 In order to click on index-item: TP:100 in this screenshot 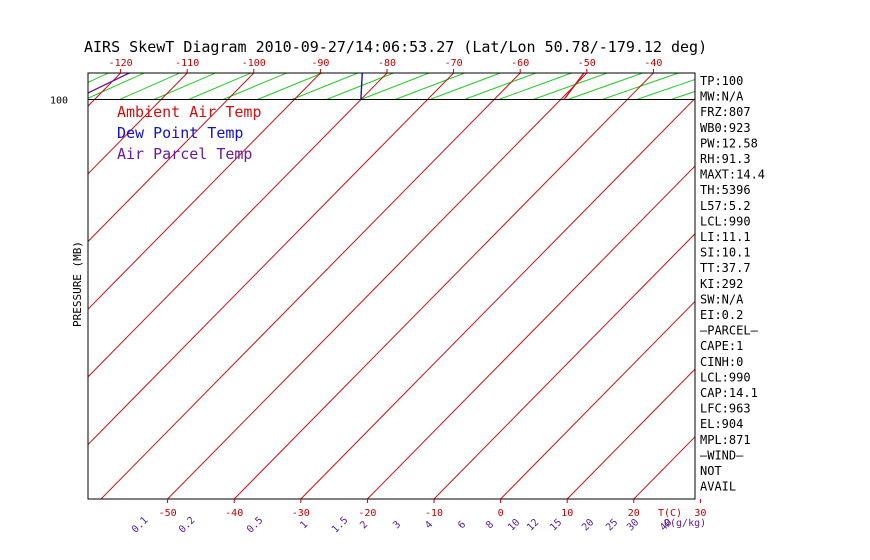, I will do `click(721, 81)`.